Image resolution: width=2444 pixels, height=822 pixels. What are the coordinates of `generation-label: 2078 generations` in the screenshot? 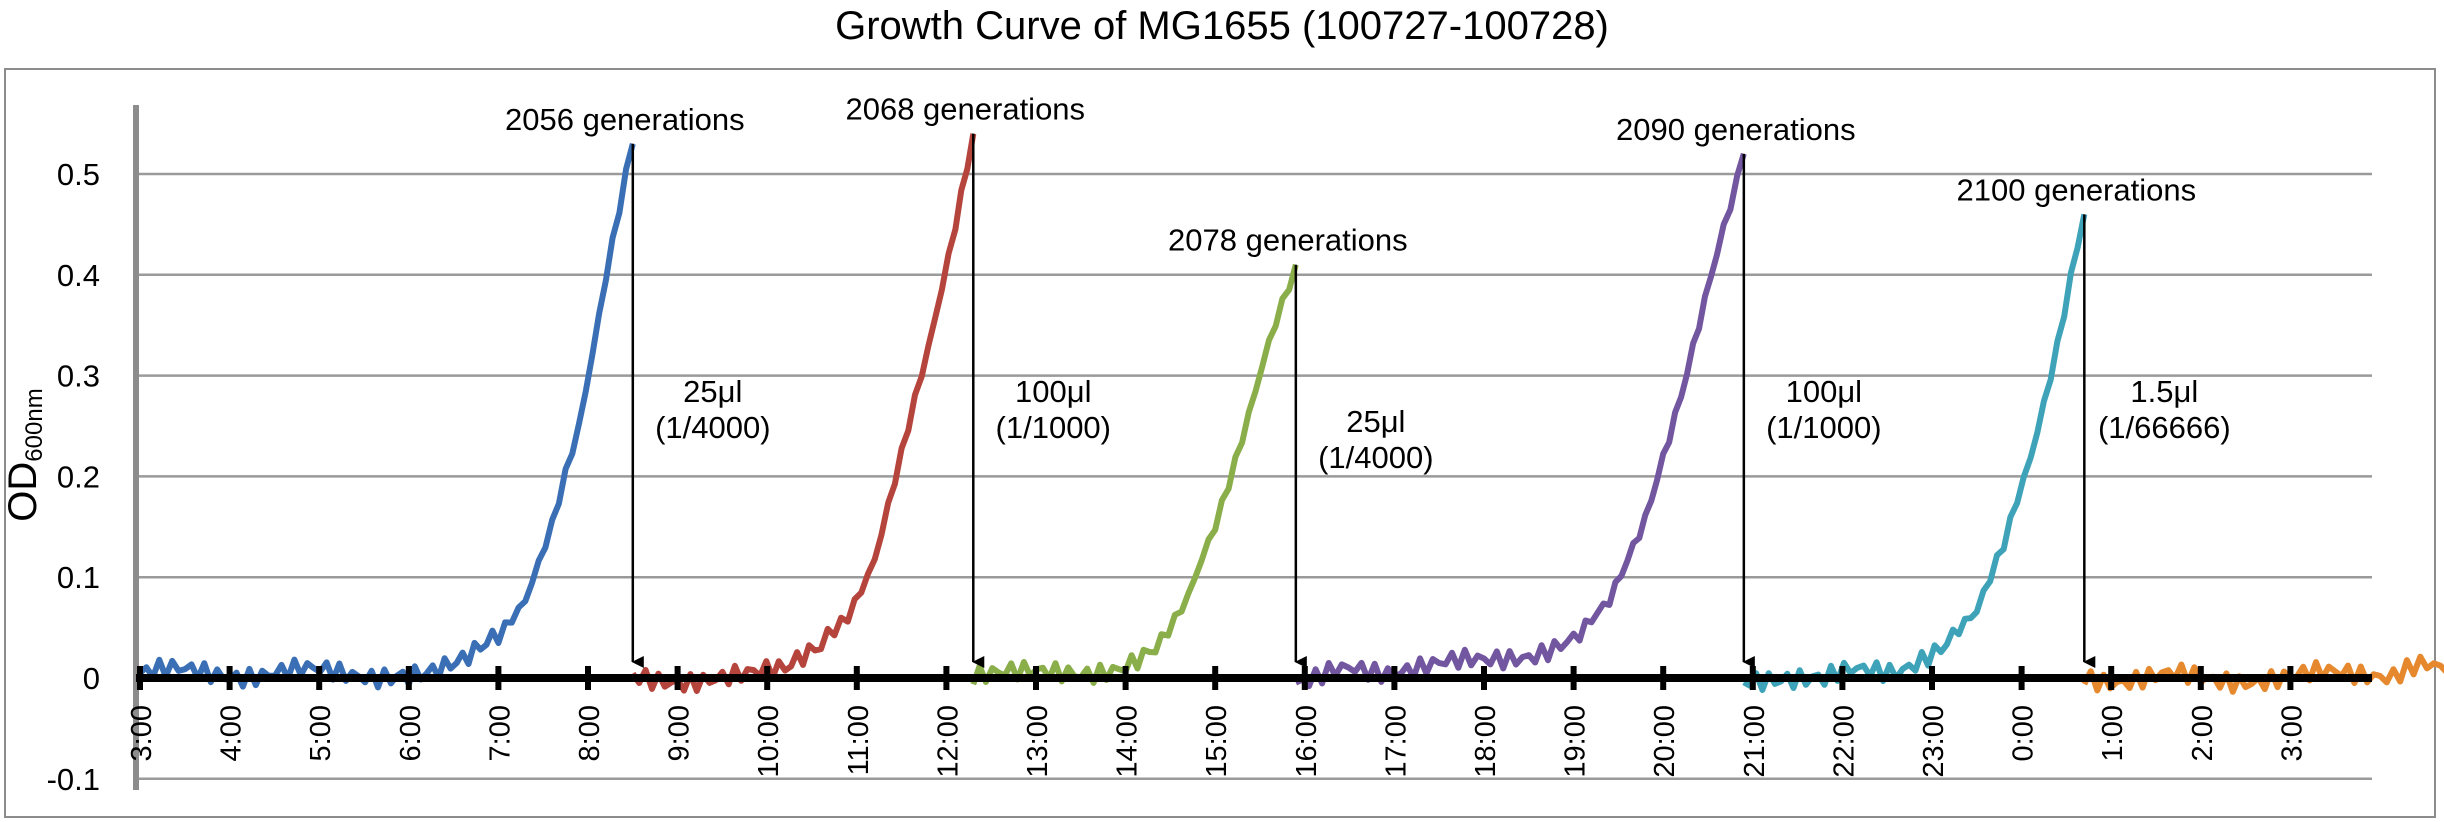 It's located at (1288, 240).